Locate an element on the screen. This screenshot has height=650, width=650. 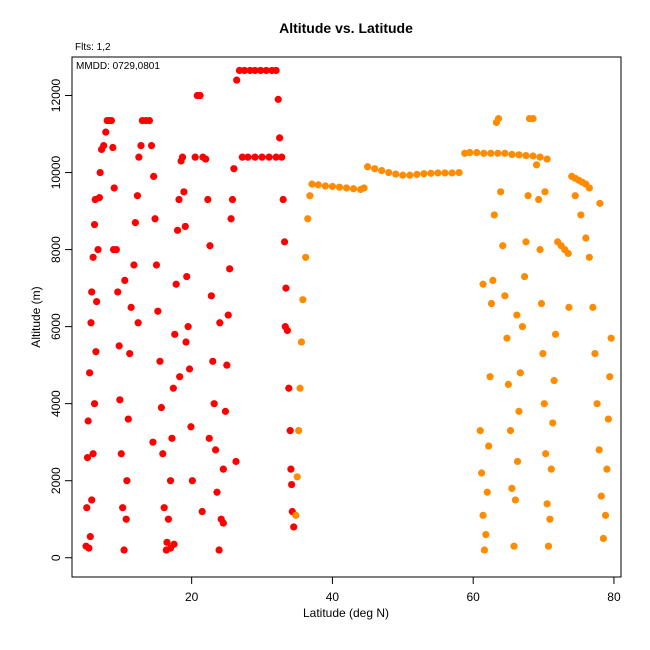
date-annotation: MMDD: 0729,0801 is located at coordinates (118, 66).